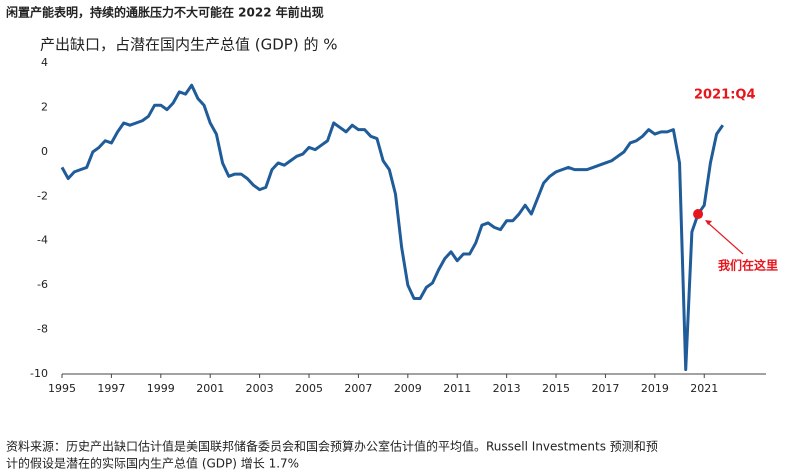 This screenshot has width=810, height=473. Describe the element at coordinates (748, 265) in the screenshot. I see `annotation: 我们在这里` at that location.